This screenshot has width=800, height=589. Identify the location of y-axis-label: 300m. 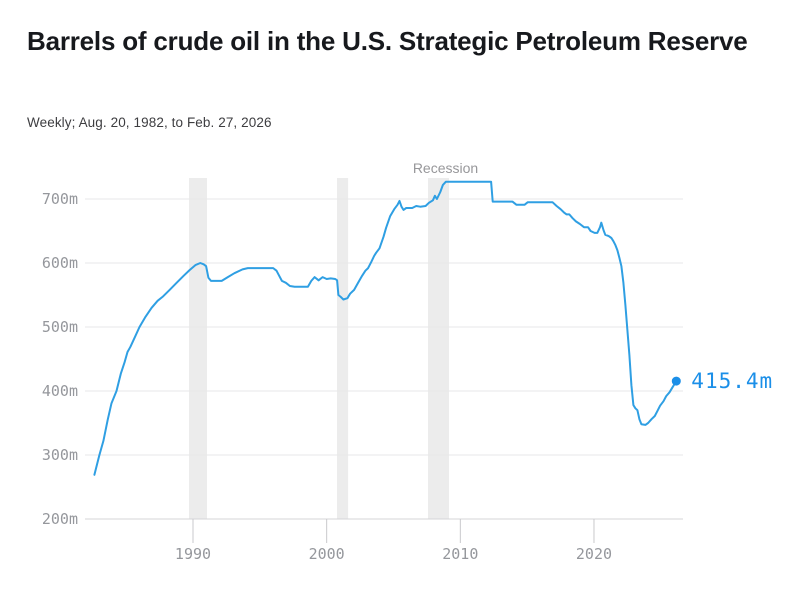
(60, 455).